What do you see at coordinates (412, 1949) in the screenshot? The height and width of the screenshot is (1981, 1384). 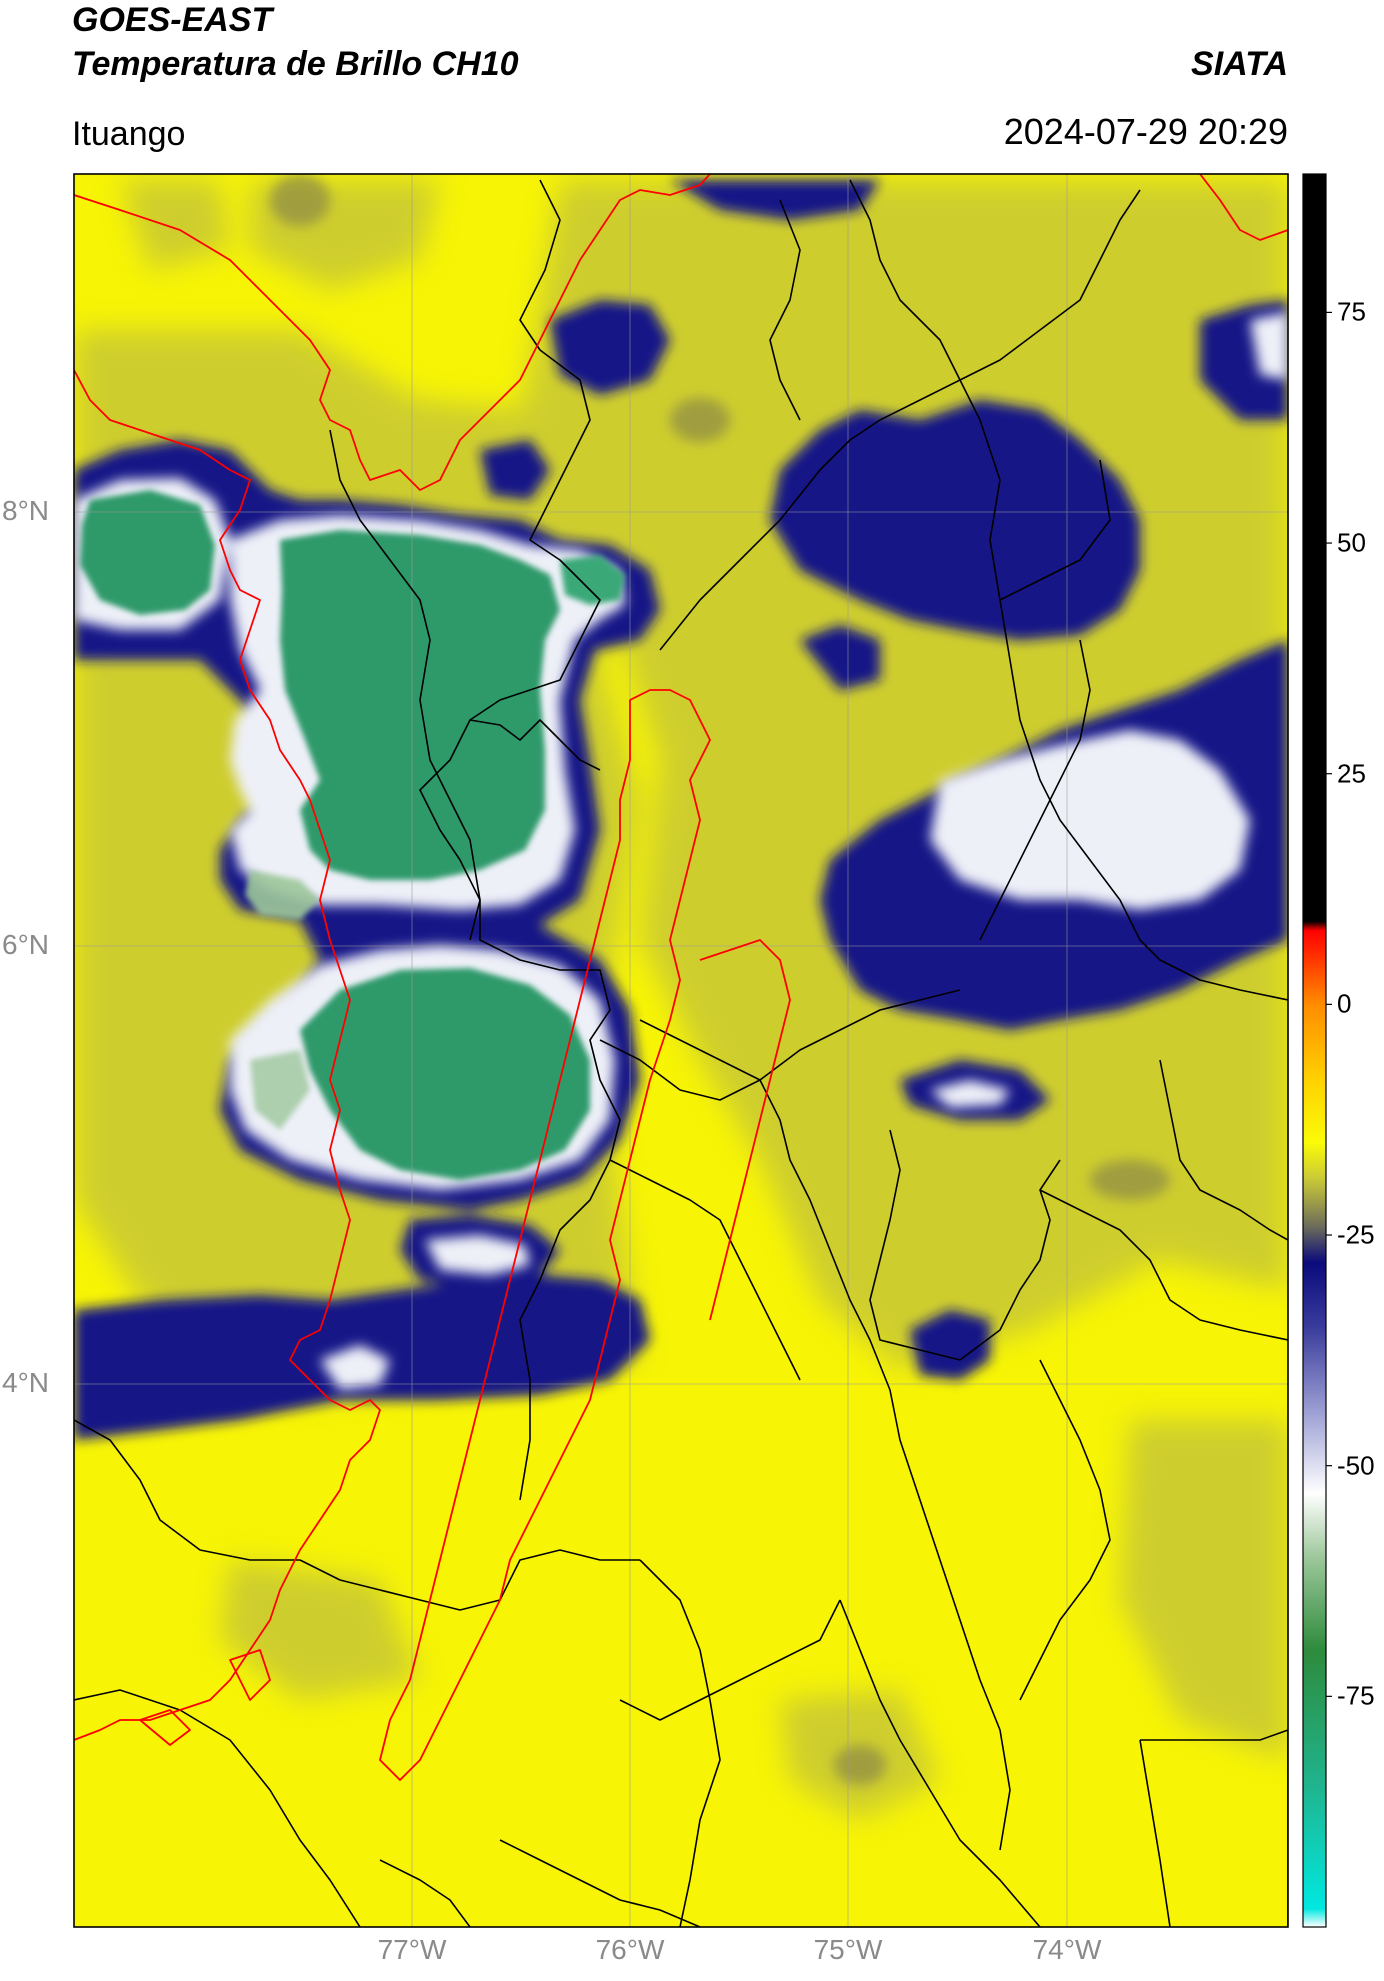 I see `longitude-label-77w: 77°W` at bounding box center [412, 1949].